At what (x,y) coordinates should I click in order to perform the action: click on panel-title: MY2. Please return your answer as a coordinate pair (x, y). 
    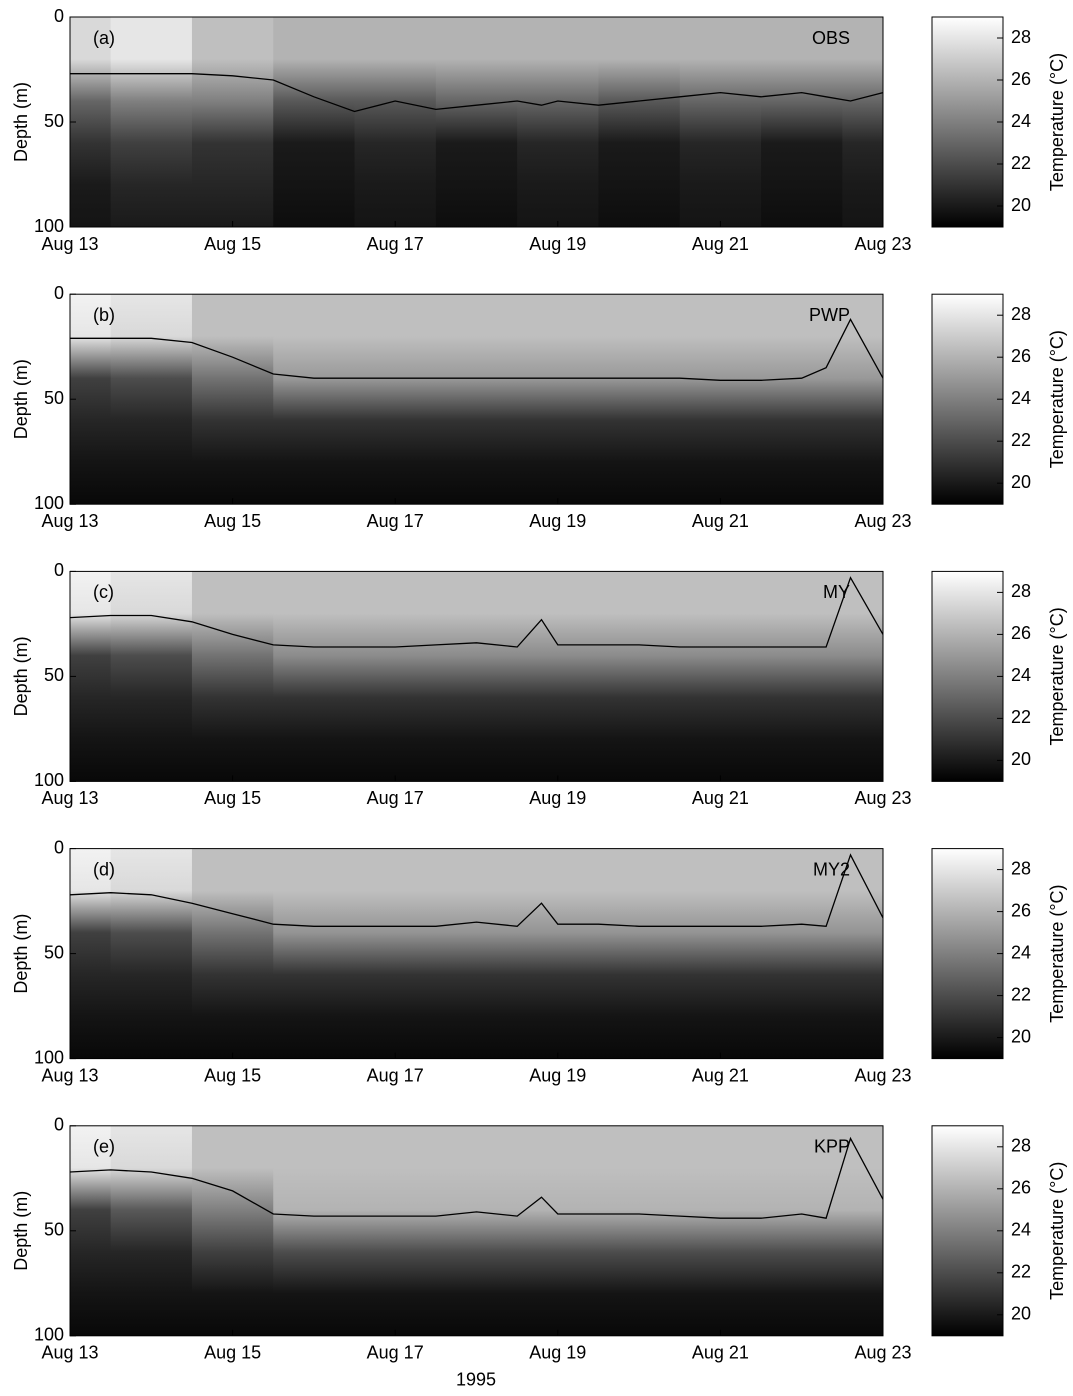
    Looking at the image, I should click on (831, 869).